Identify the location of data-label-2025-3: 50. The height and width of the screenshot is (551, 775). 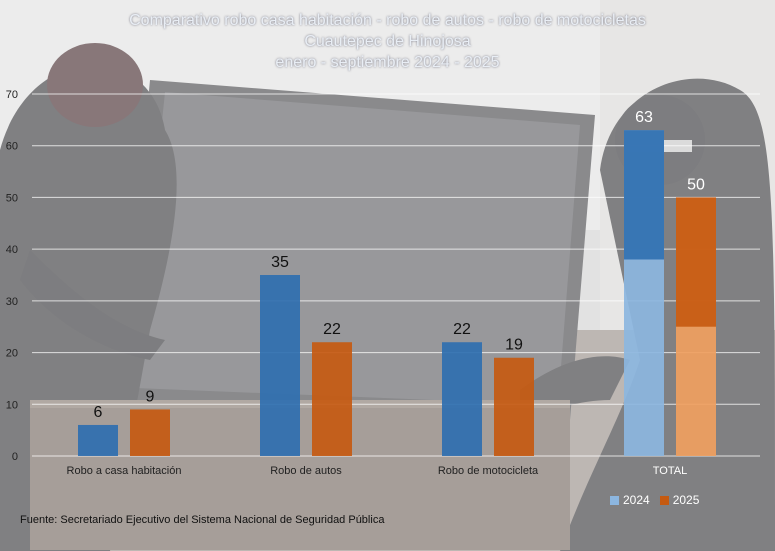
(696, 184).